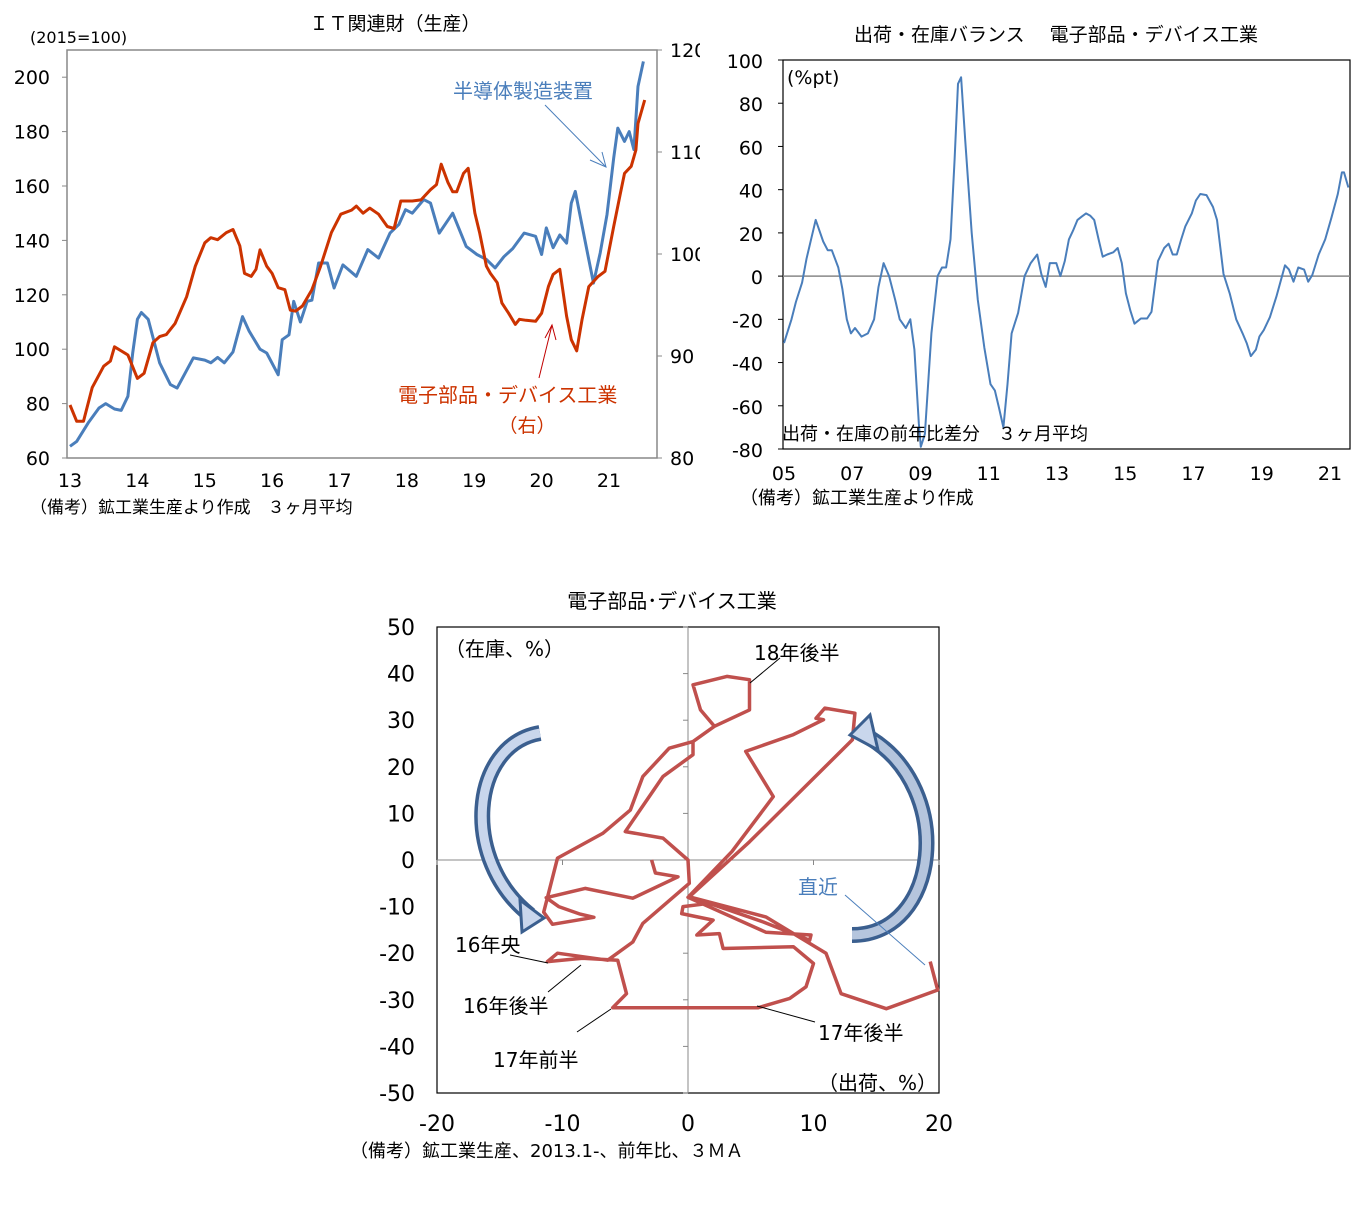 The image size is (1365, 1210). What do you see at coordinates (682, 459) in the screenshot?
I see `y-right-tick-label: 80` at bounding box center [682, 459].